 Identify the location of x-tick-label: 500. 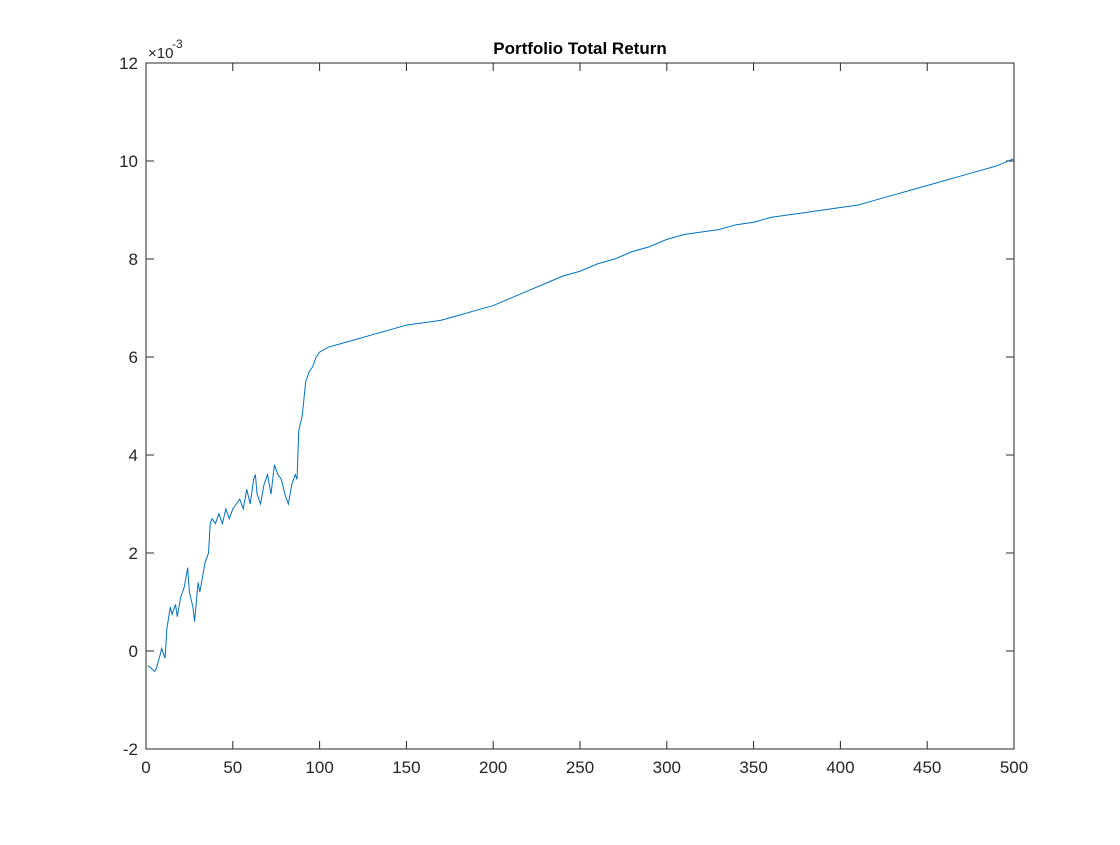
(1014, 767).